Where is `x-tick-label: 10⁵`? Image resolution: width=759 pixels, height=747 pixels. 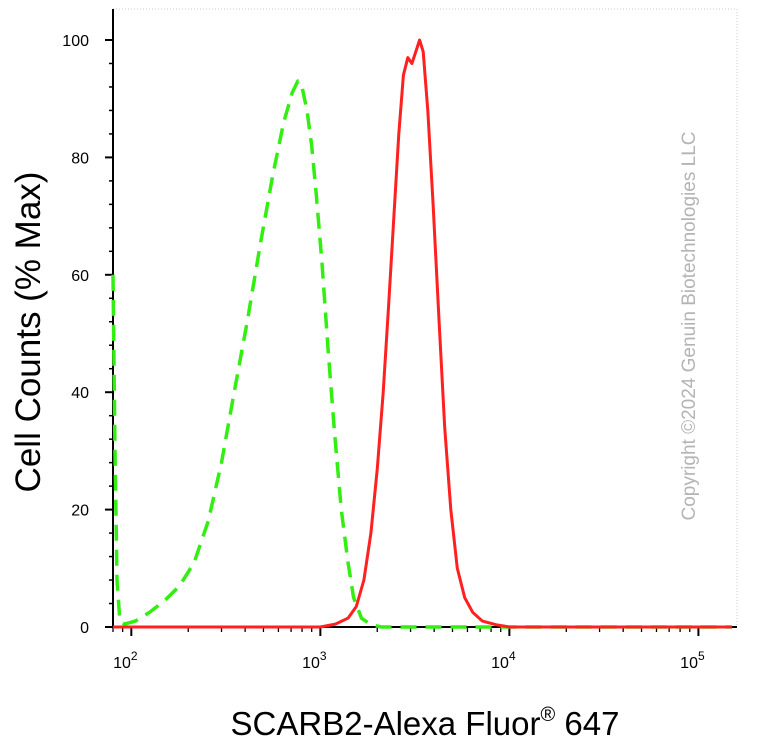
x-tick-label: 10⁵ is located at coordinates (692, 660).